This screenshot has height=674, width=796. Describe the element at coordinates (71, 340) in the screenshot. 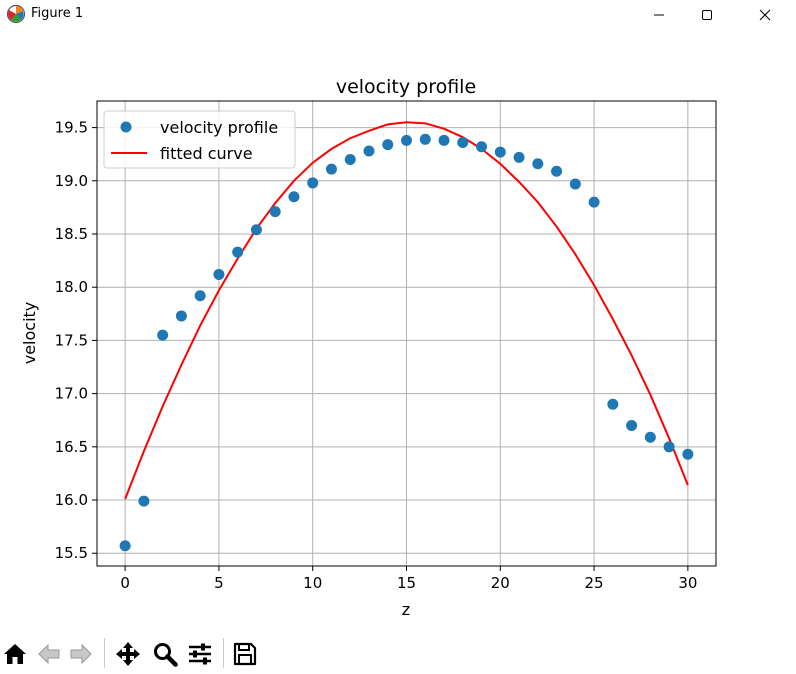

I see `y-tick-label: 17.5` at that location.